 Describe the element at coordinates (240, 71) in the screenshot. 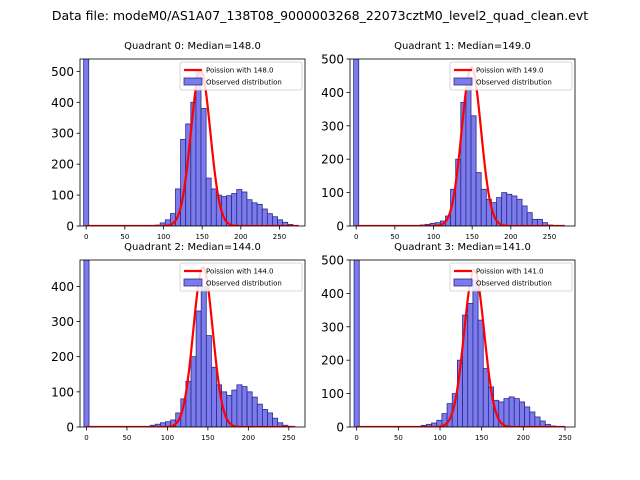

I see `legend-line-label: Poission with 148.0` at that location.